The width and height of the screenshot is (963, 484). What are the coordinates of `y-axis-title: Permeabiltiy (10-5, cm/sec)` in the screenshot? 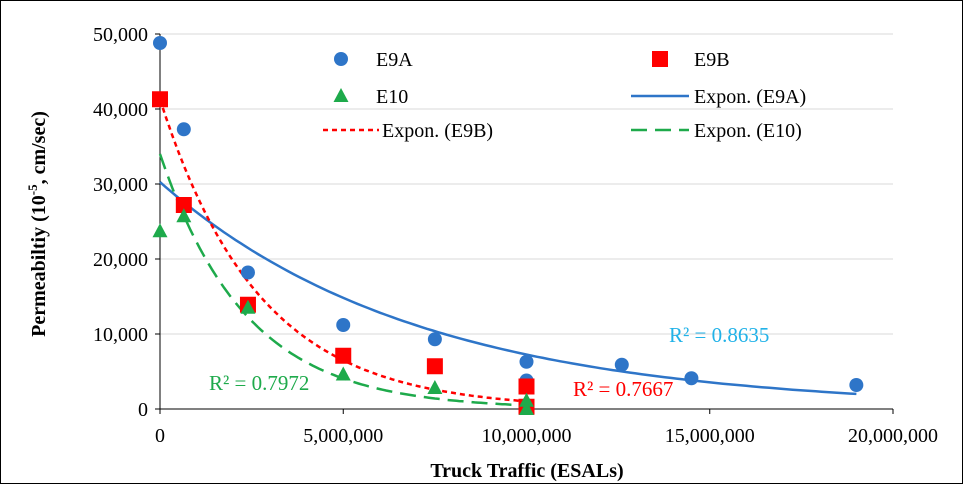 It's located at (37, 224).